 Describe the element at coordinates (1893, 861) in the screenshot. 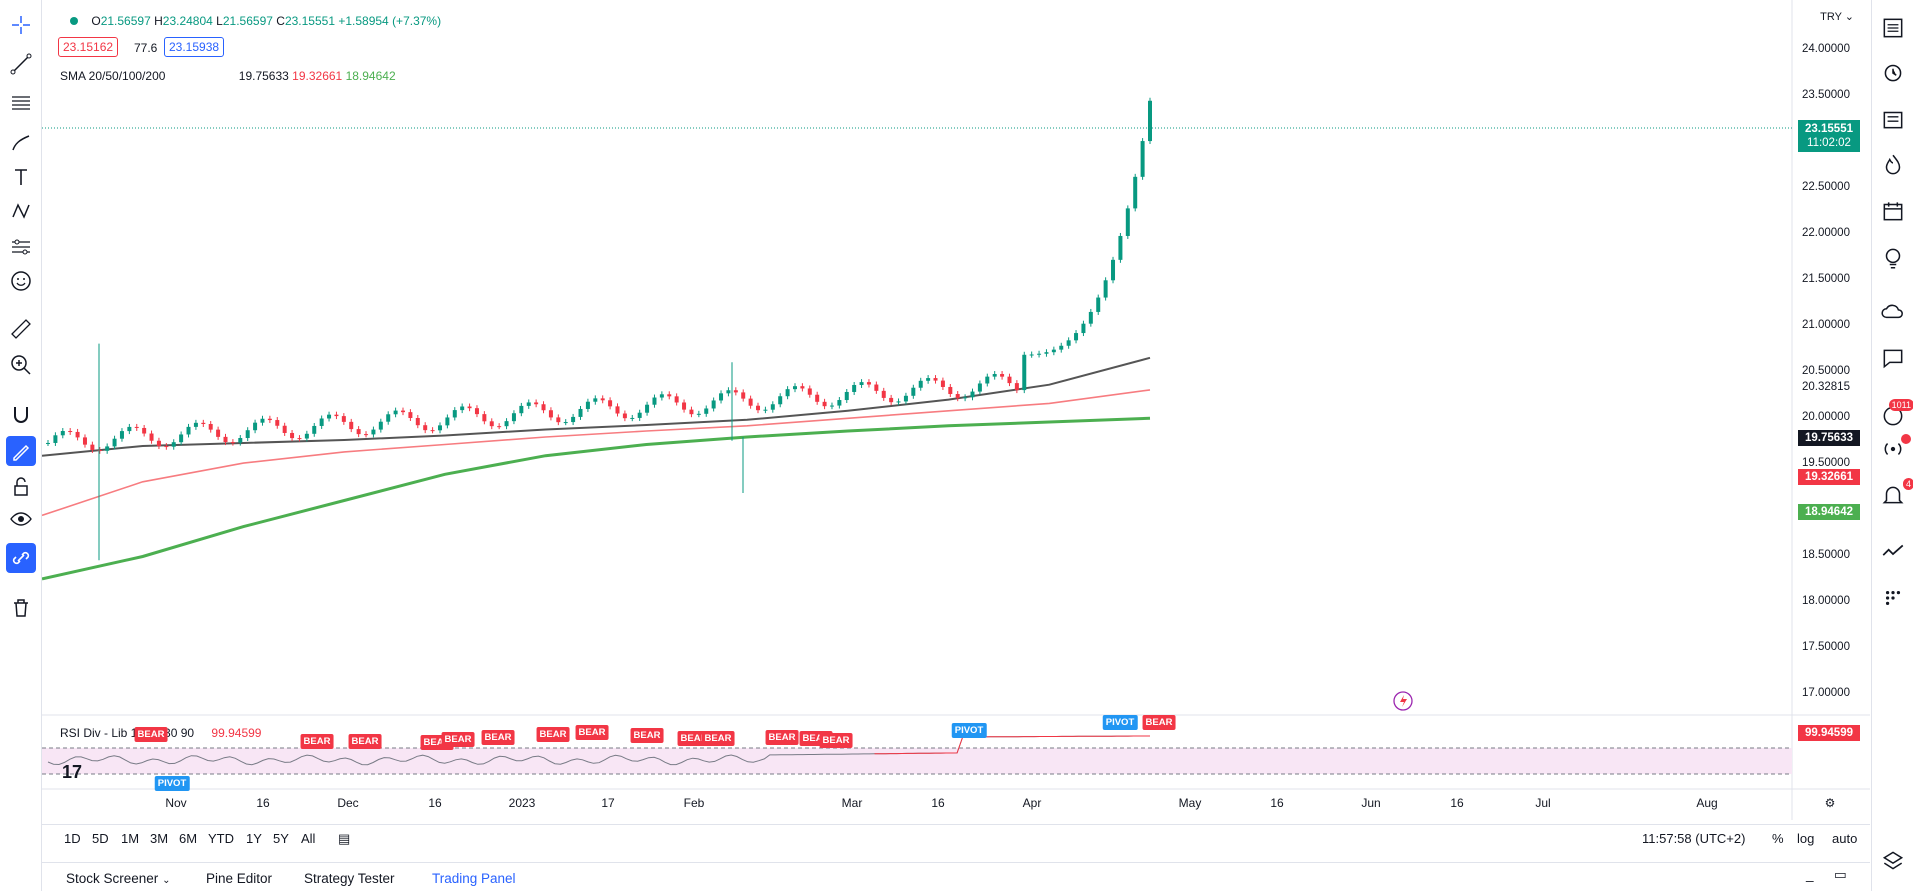

I see `layers-icon` at that location.